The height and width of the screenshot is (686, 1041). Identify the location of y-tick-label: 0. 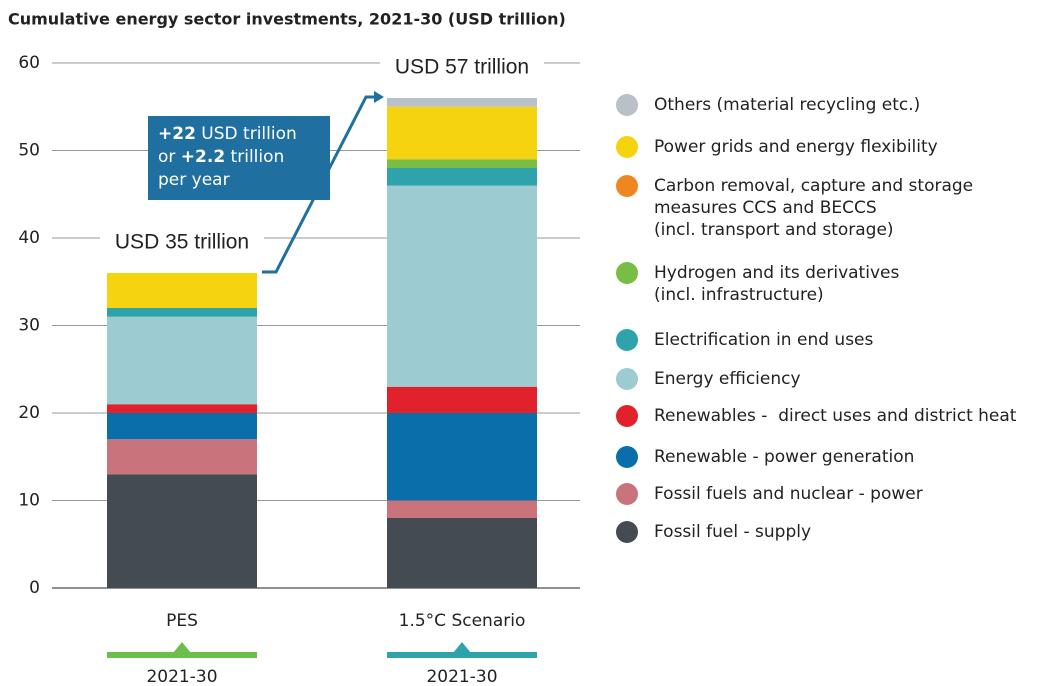
(34, 588).